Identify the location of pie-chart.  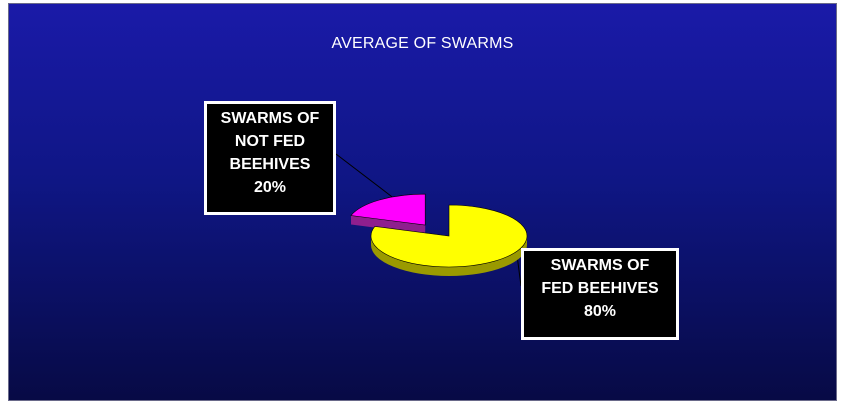
(439, 234).